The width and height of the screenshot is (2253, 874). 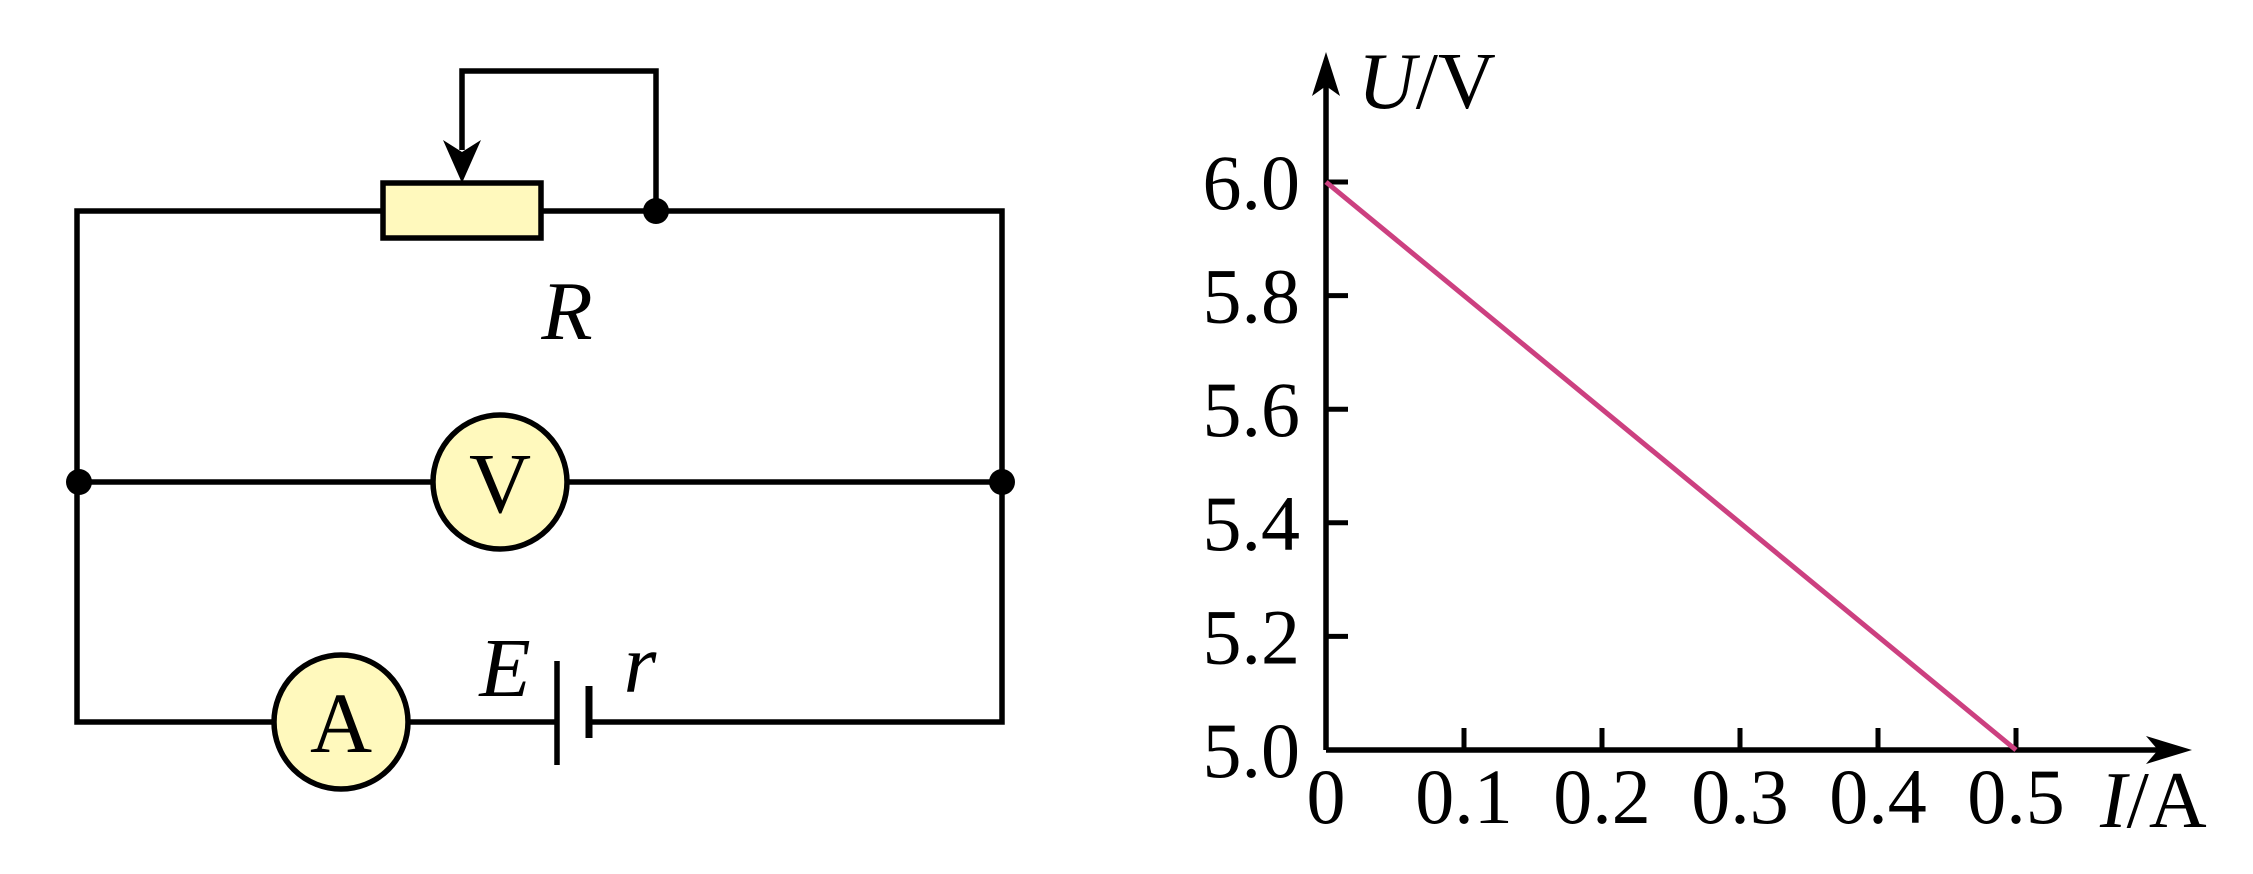 I want to click on voltmeter, so click(x=500, y=482).